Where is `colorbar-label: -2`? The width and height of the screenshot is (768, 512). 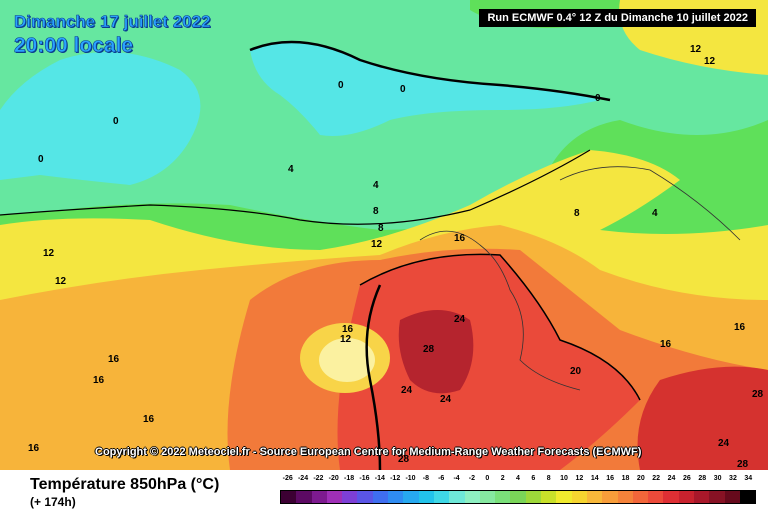
colorbar-label: -2 is located at coordinates (472, 478).